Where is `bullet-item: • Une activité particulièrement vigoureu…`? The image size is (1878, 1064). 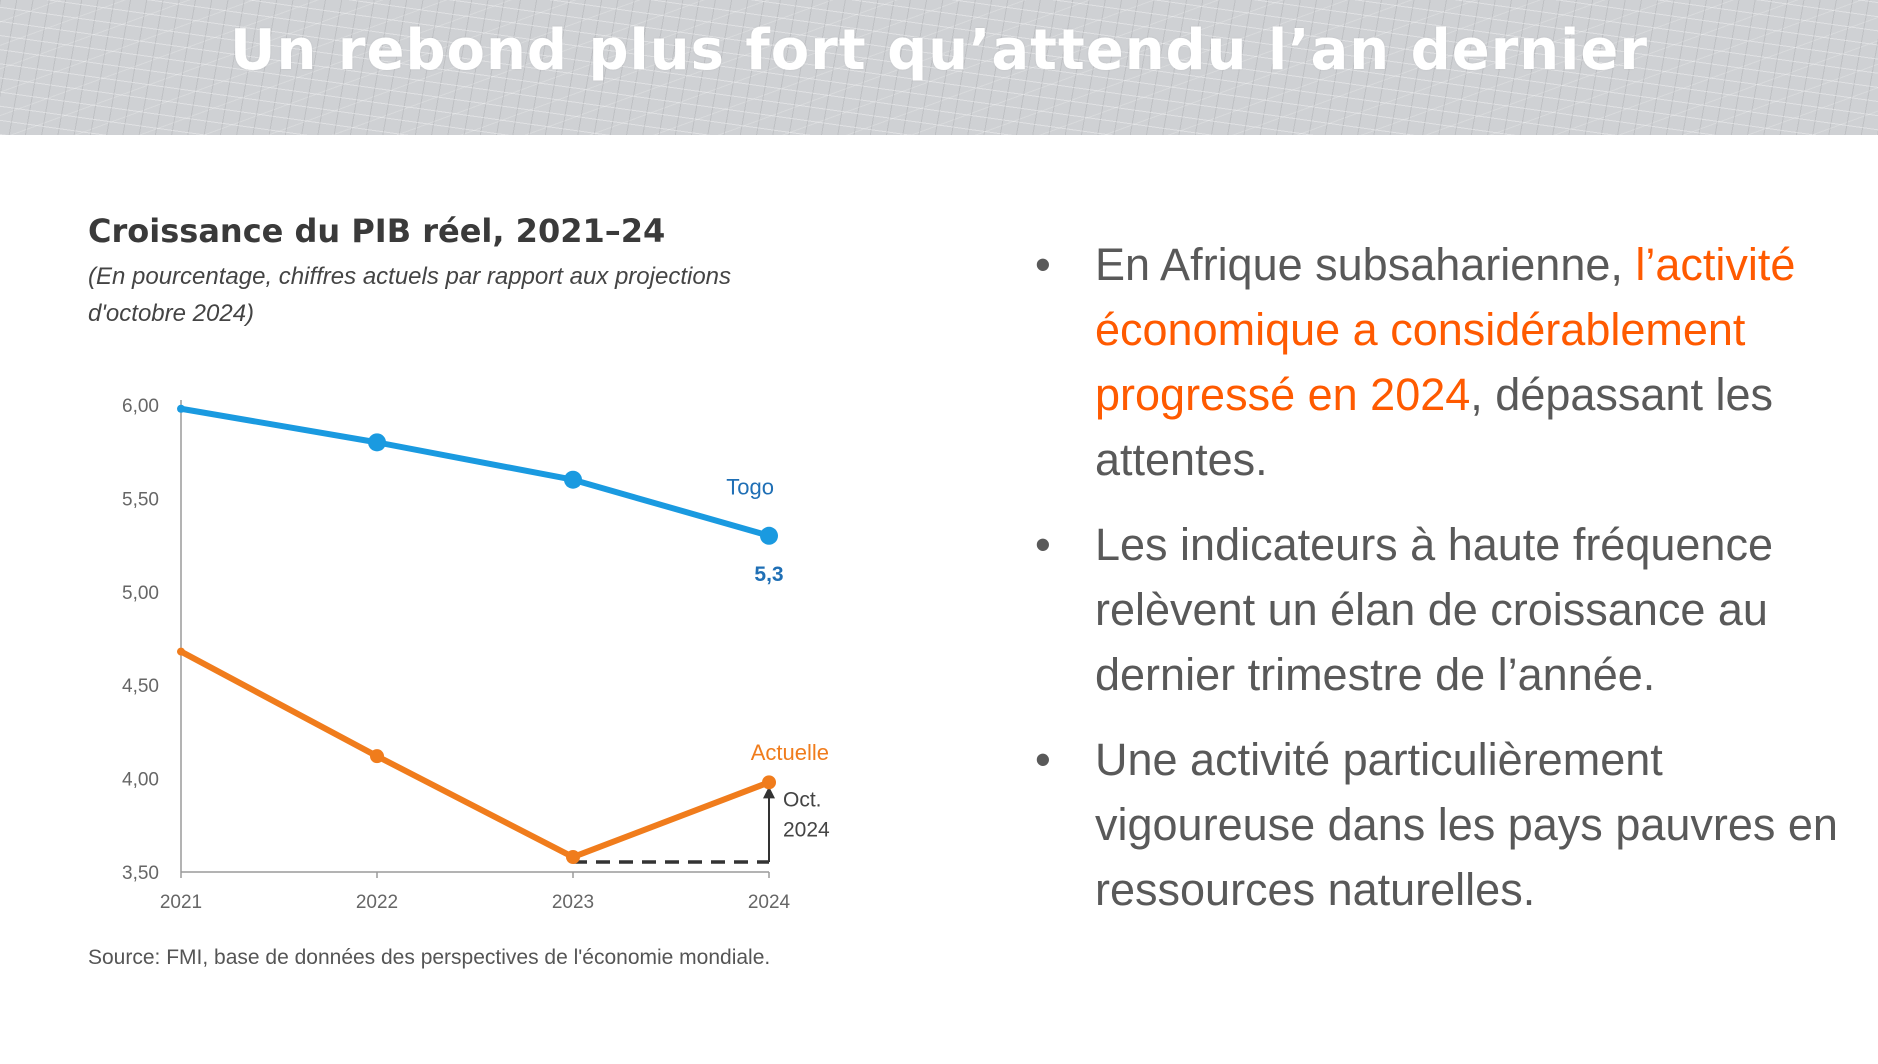
bullet-item: • Une activité particulièrement vigoureu… is located at coordinates (1445, 824).